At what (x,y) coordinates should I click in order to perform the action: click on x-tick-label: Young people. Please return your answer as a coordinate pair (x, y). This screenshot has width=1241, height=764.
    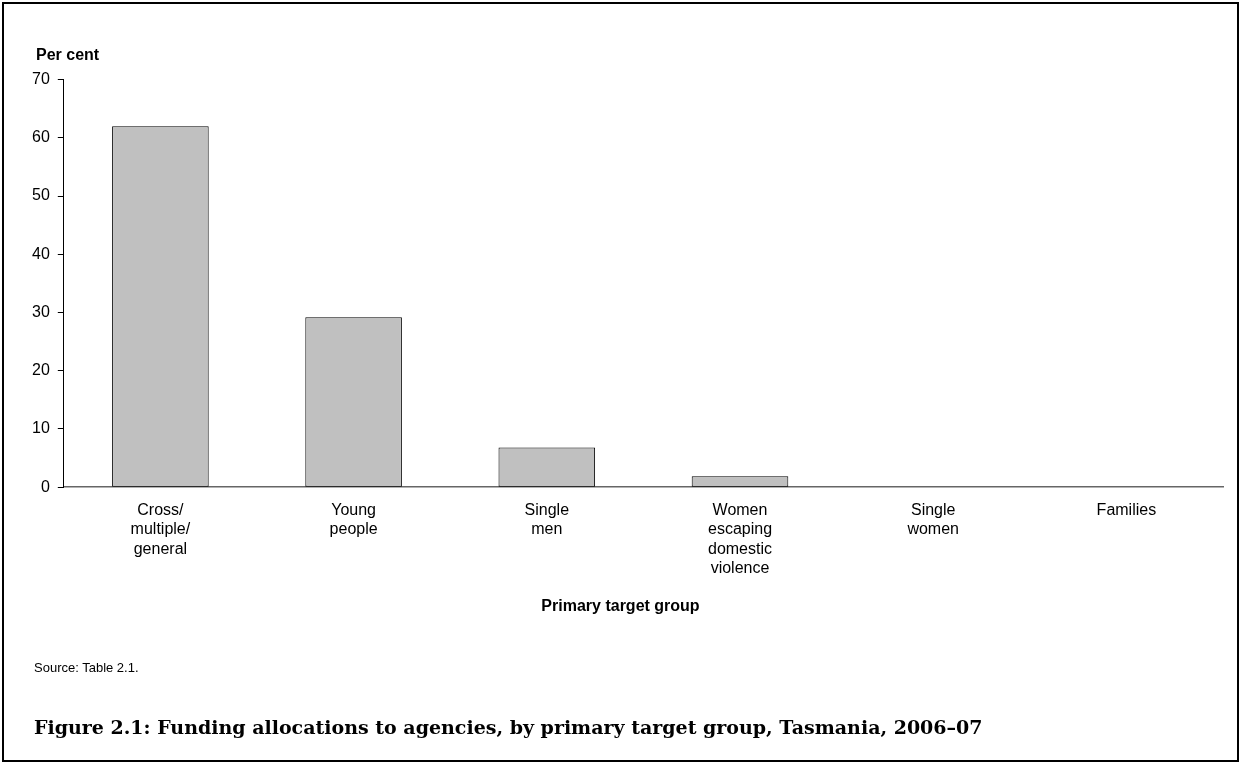
    Looking at the image, I should click on (353, 519).